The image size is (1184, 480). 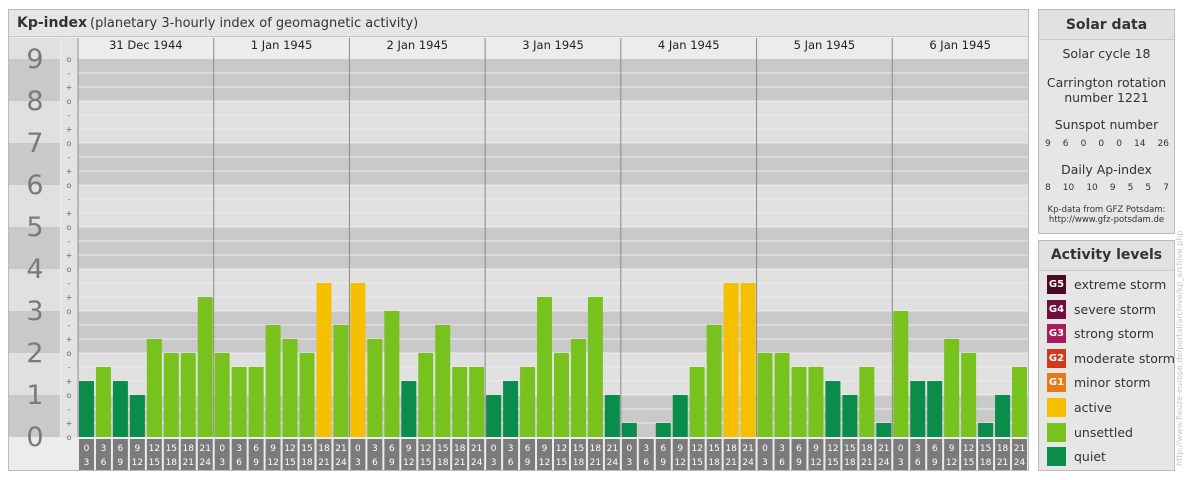 I want to click on data-credit: Kp-data from GFZ Potsdam:, so click(x=1106, y=210).